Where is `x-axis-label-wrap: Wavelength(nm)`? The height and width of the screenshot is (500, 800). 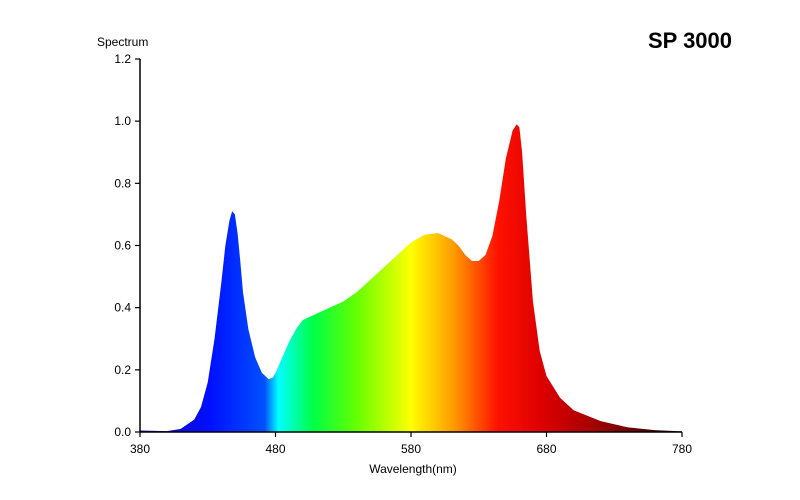 x-axis-label-wrap: Wavelength(nm) is located at coordinates (400, 469).